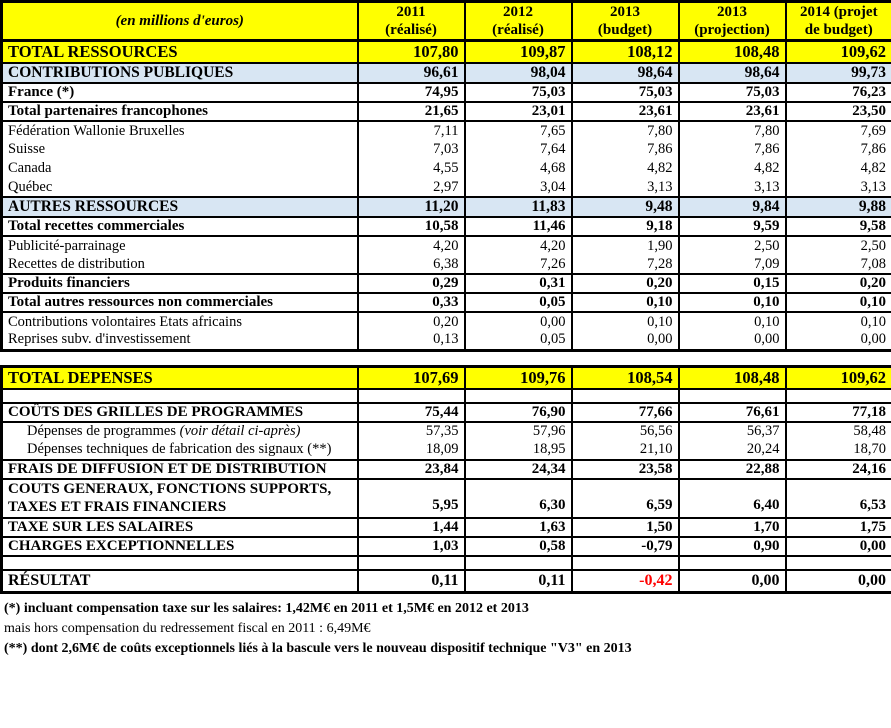 The height and width of the screenshot is (728, 891). What do you see at coordinates (837, 206) in the screenshot?
I see `cell-value: 9,88` at bounding box center [837, 206].